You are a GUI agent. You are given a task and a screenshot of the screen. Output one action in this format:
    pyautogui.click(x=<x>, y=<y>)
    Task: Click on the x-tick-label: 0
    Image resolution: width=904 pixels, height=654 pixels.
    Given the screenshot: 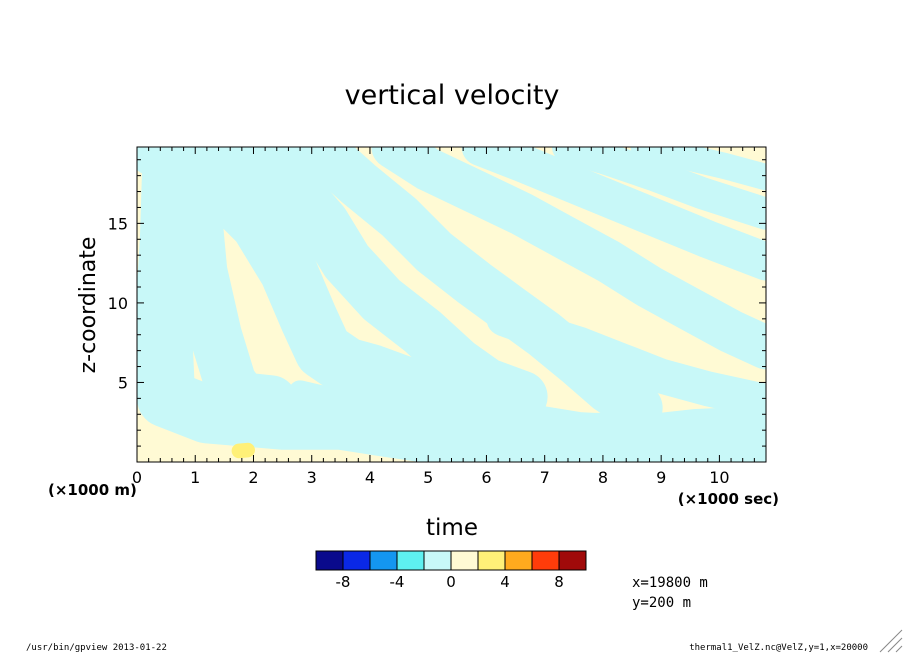 What is the action you would take?
    pyautogui.click(x=137, y=477)
    